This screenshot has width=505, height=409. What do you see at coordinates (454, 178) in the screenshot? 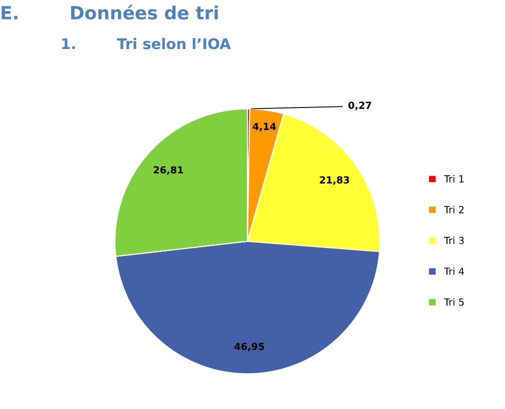
I see `legend-label: Tri 1` at bounding box center [454, 178].